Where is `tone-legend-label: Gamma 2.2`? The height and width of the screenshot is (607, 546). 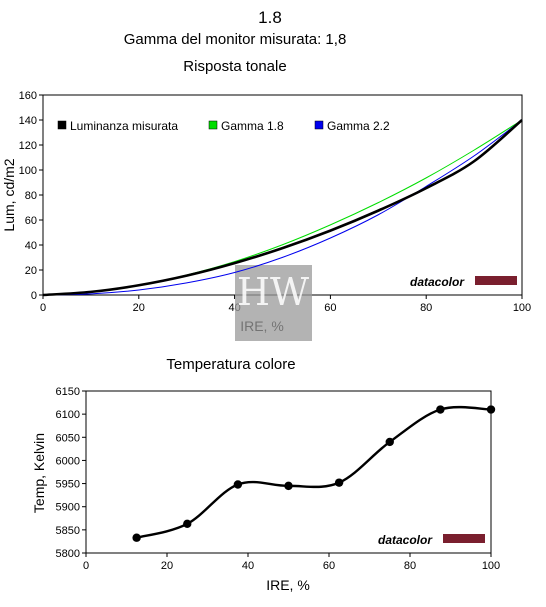 tone-legend-label: Gamma 2.2 is located at coordinates (358, 126).